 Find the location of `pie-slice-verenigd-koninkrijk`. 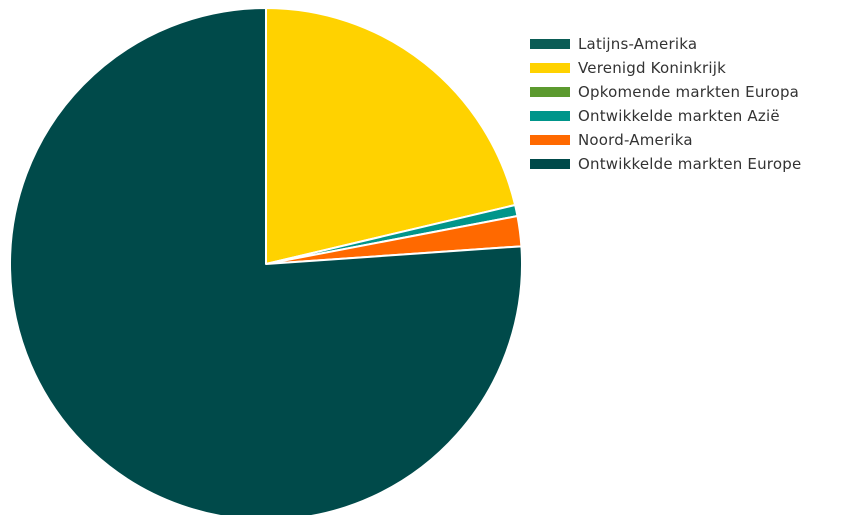

pie-slice-verenigd-koninkrijk is located at coordinates (391, 136).